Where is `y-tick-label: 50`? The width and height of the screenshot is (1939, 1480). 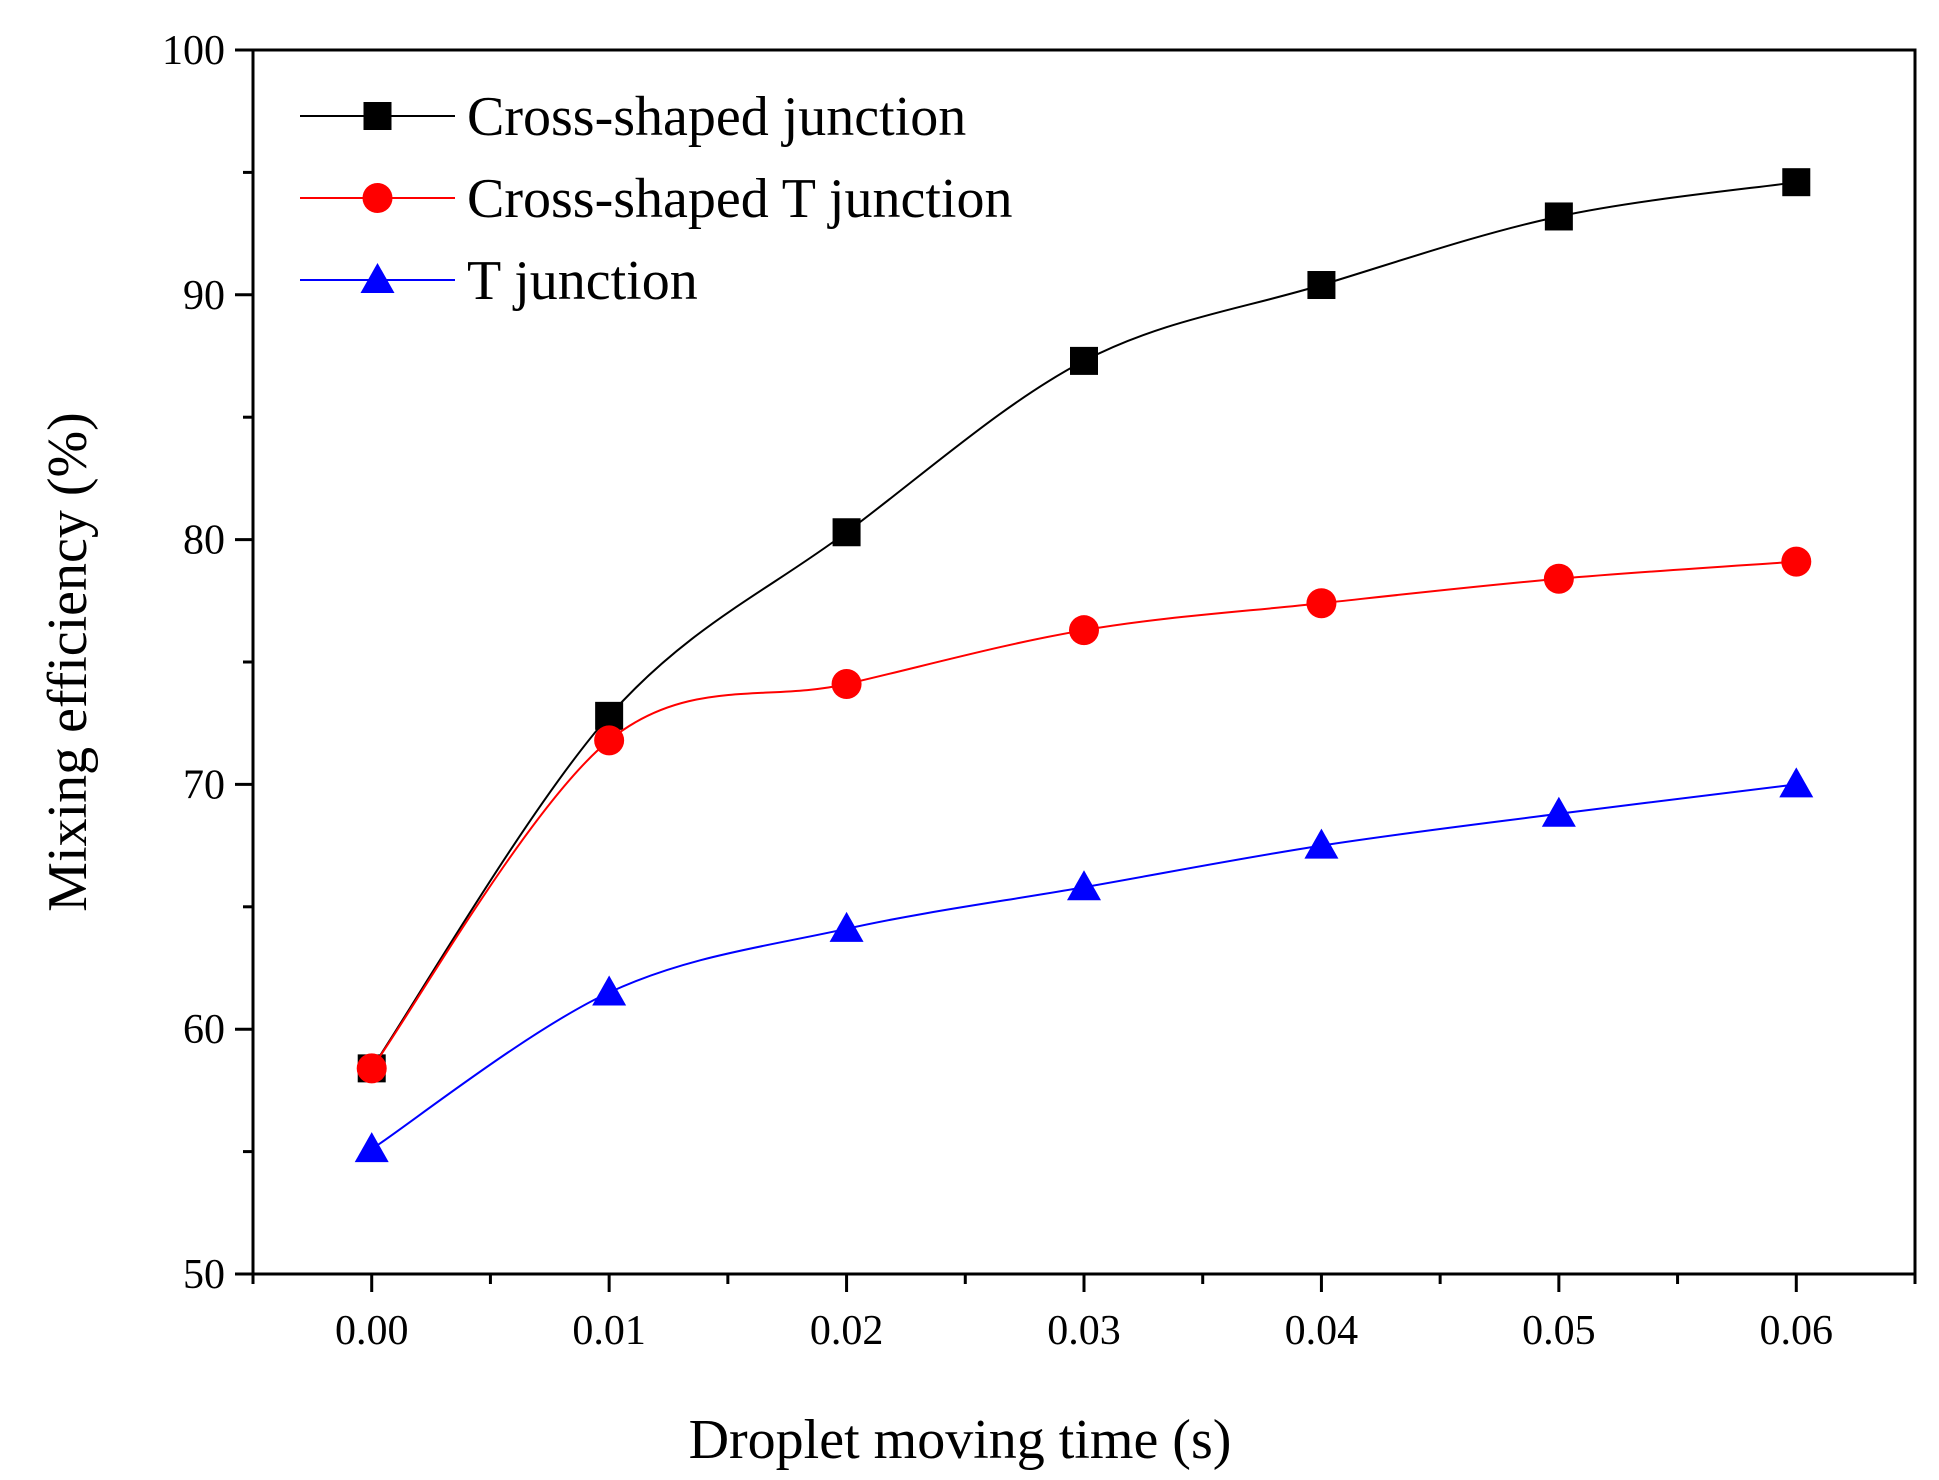 y-tick-label: 50 is located at coordinates (204, 1275).